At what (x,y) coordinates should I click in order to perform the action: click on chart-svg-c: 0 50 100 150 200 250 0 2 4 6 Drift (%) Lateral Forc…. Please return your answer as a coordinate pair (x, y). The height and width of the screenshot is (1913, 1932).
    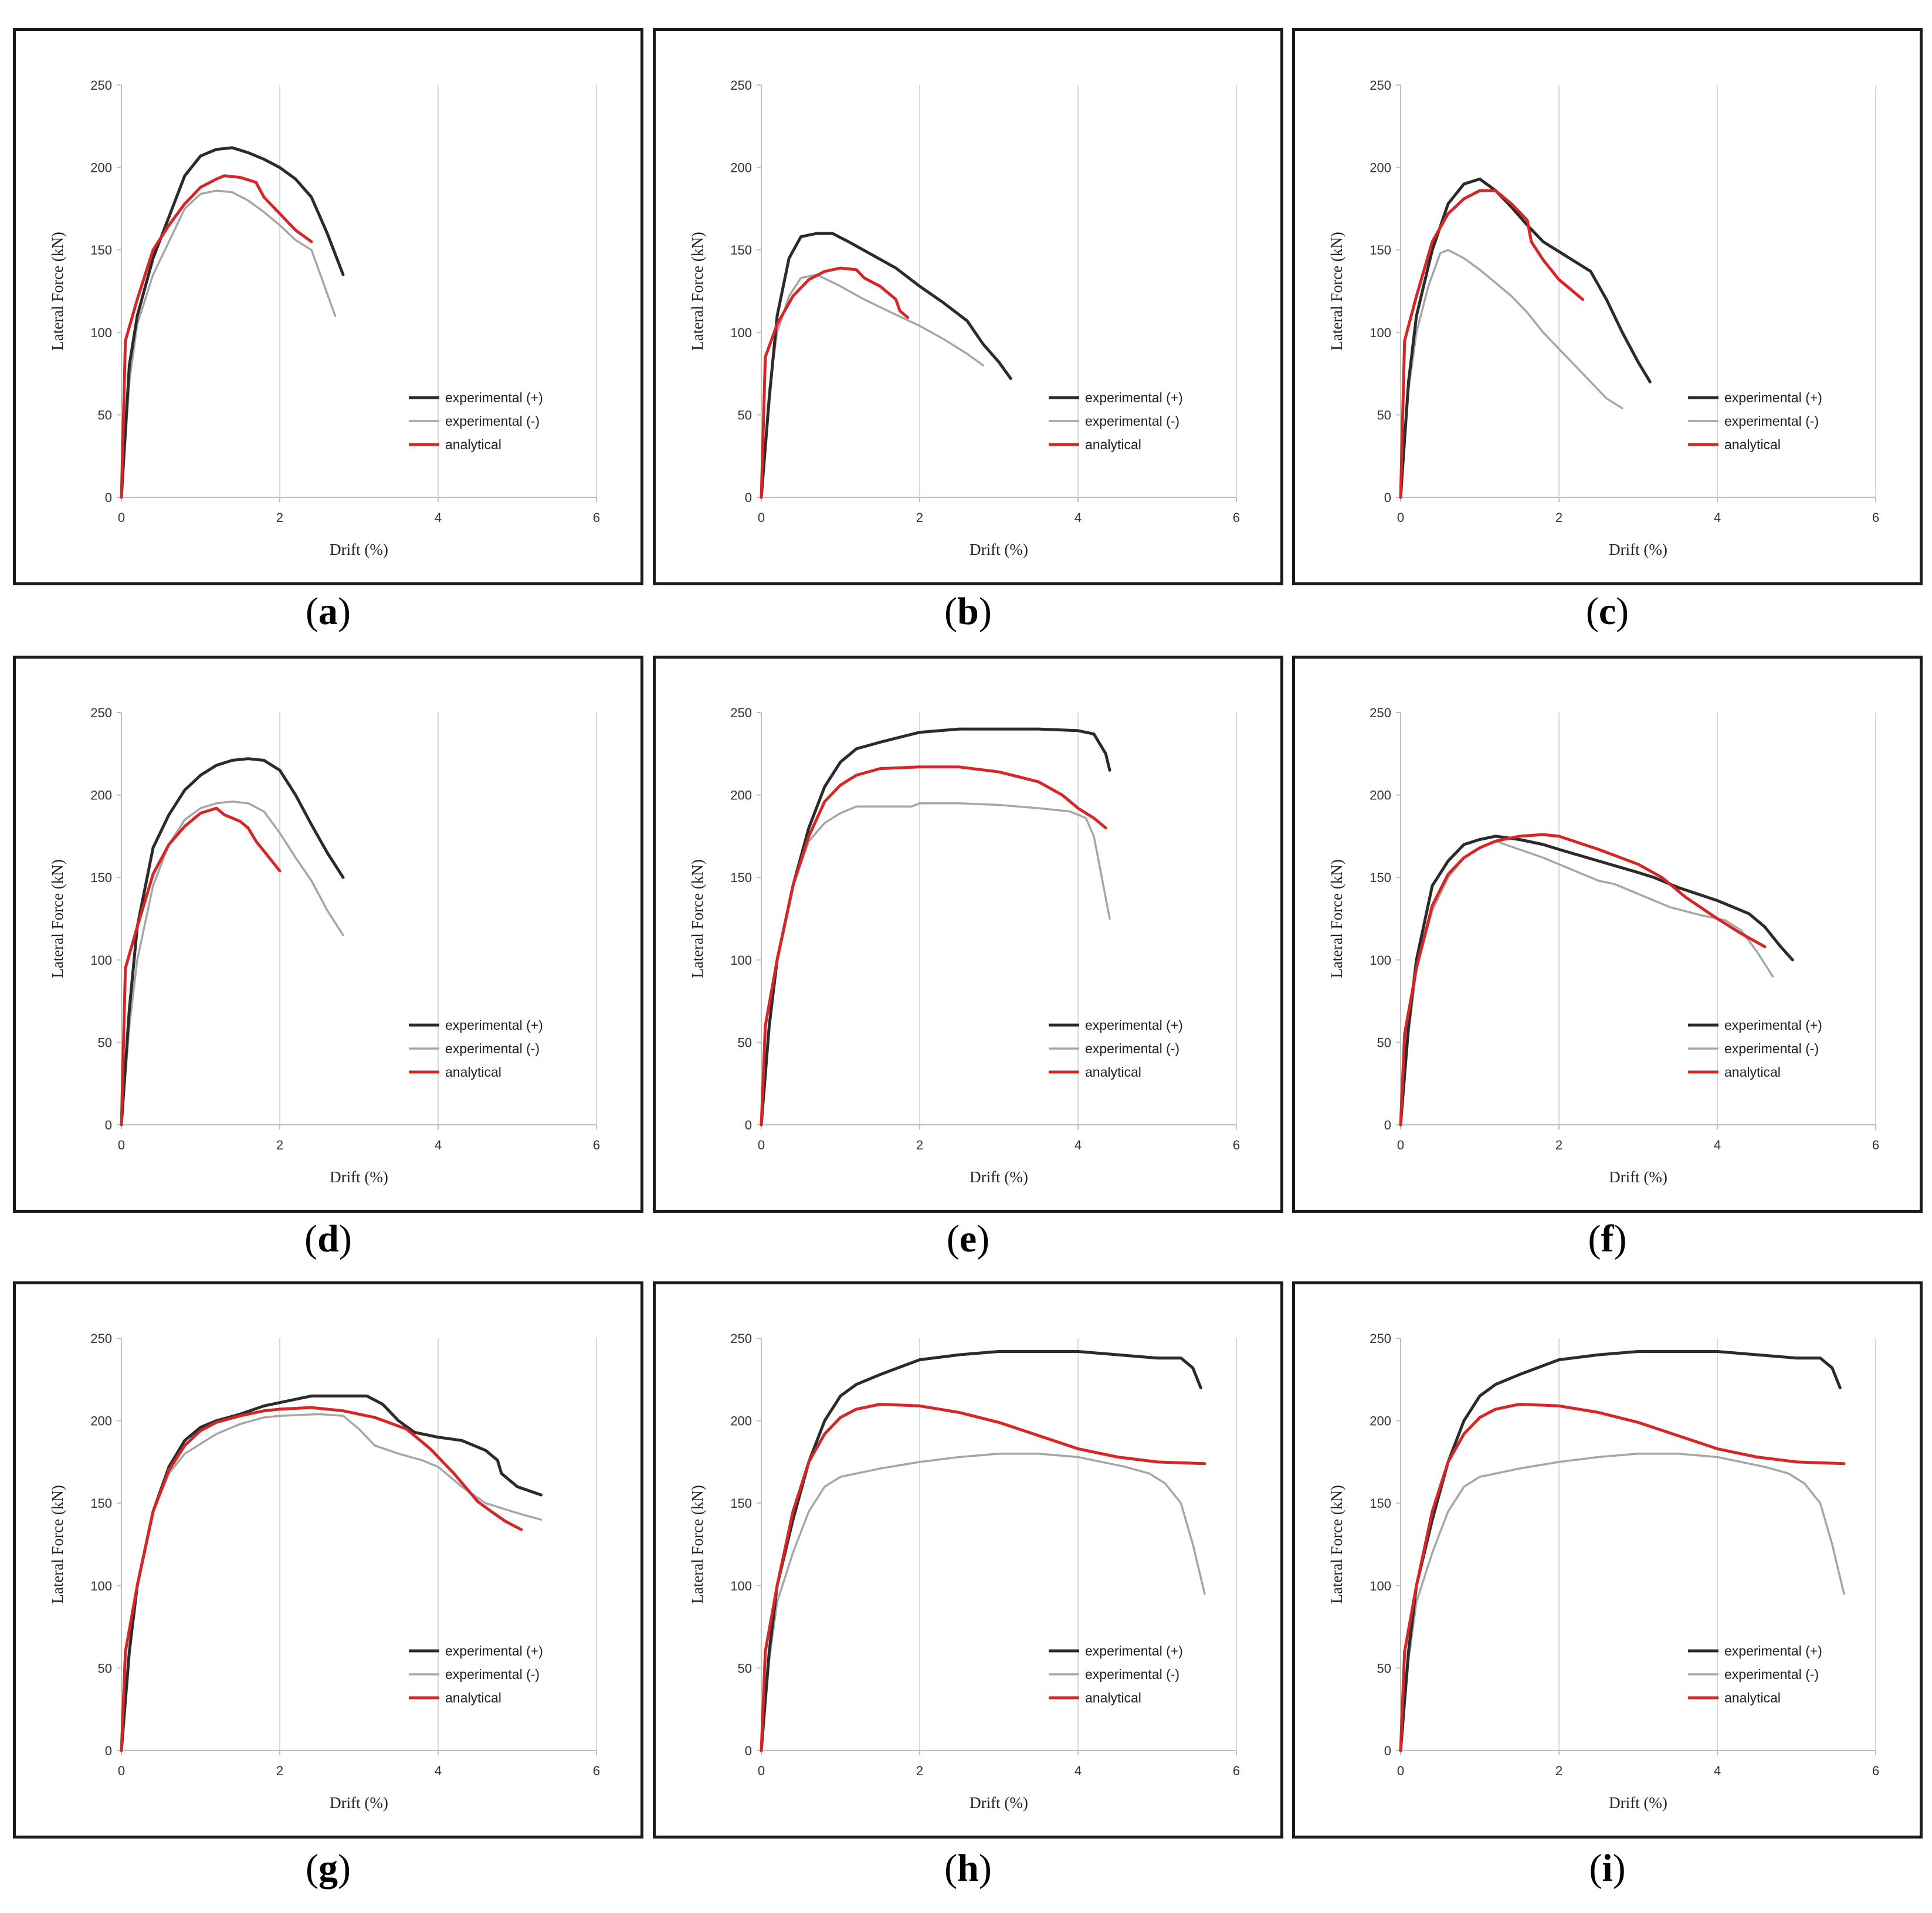
    Looking at the image, I should click on (1603, 318).